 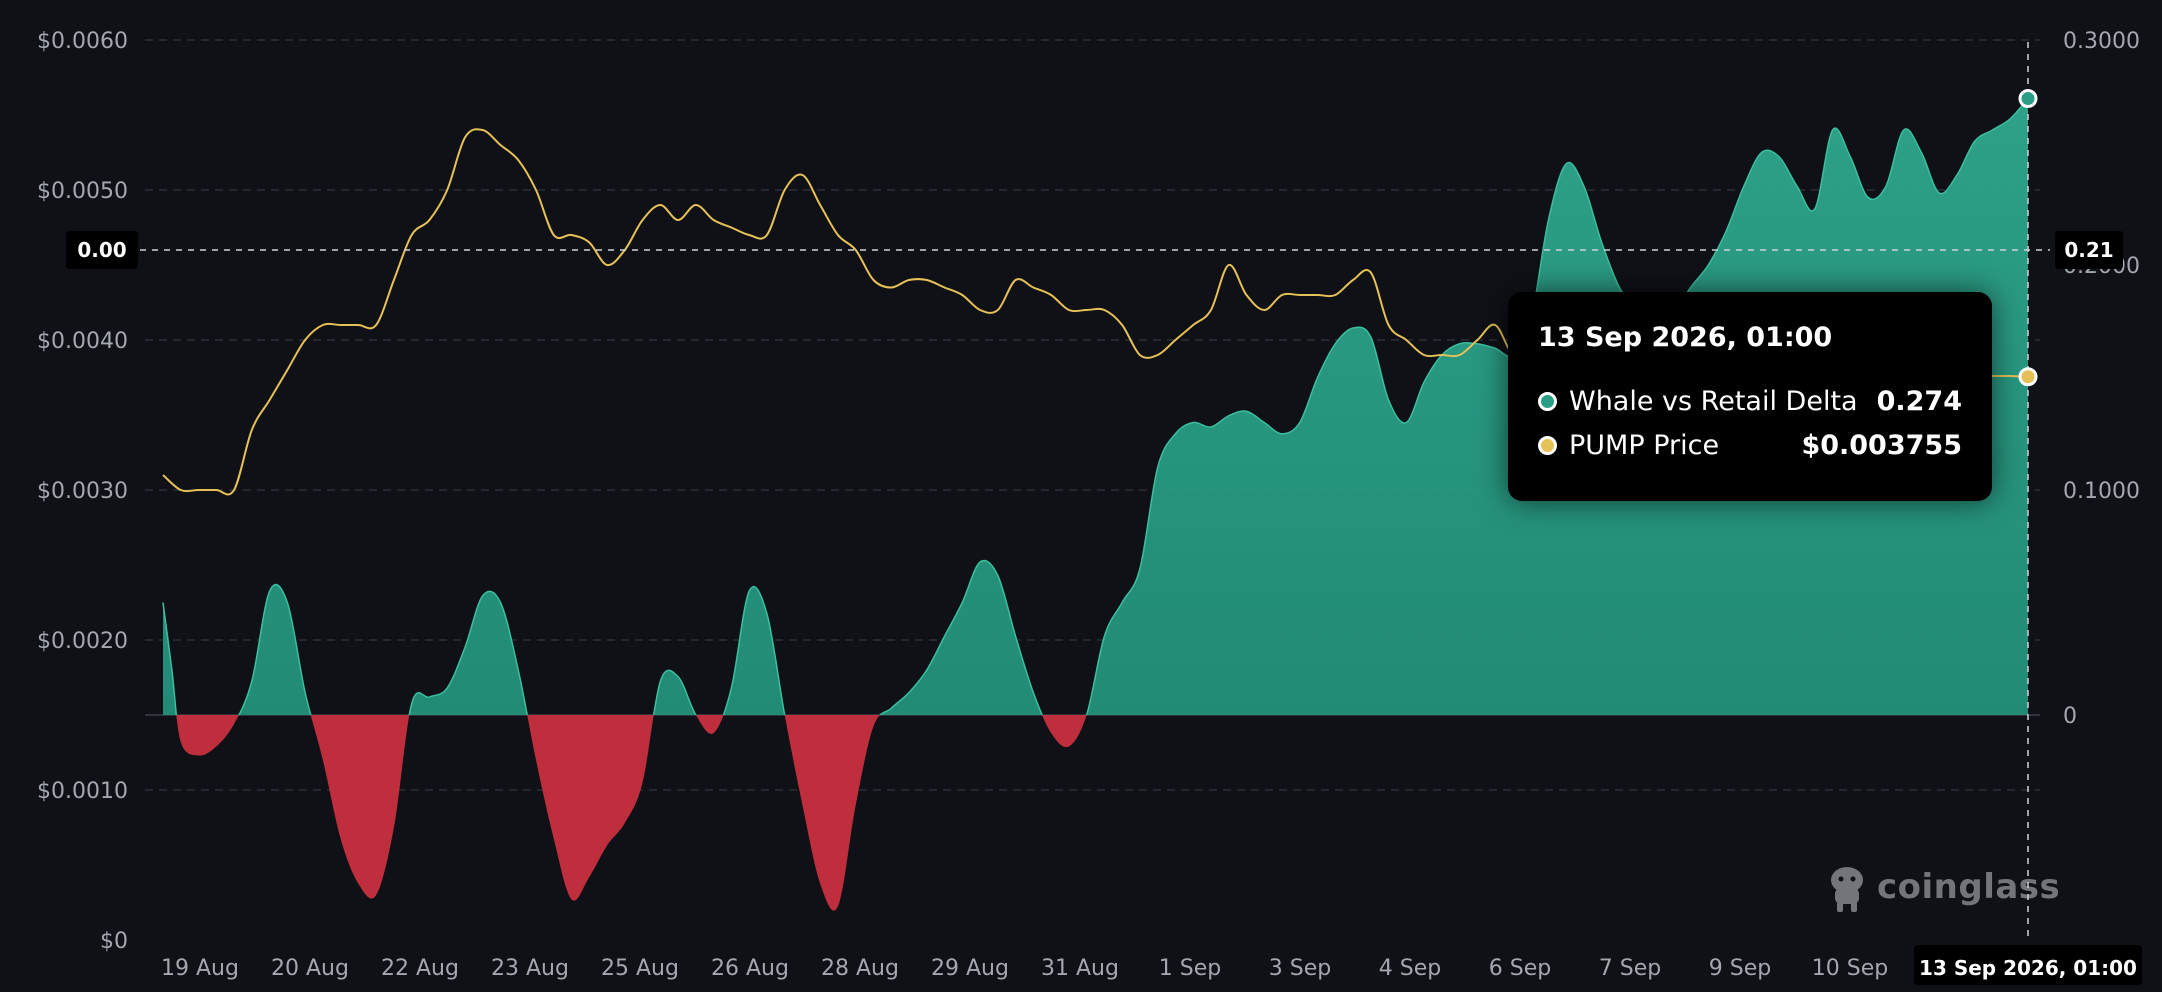 What do you see at coordinates (1520, 968) in the screenshot?
I see `x-axis-tick: 6 Sep` at bounding box center [1520, 968].